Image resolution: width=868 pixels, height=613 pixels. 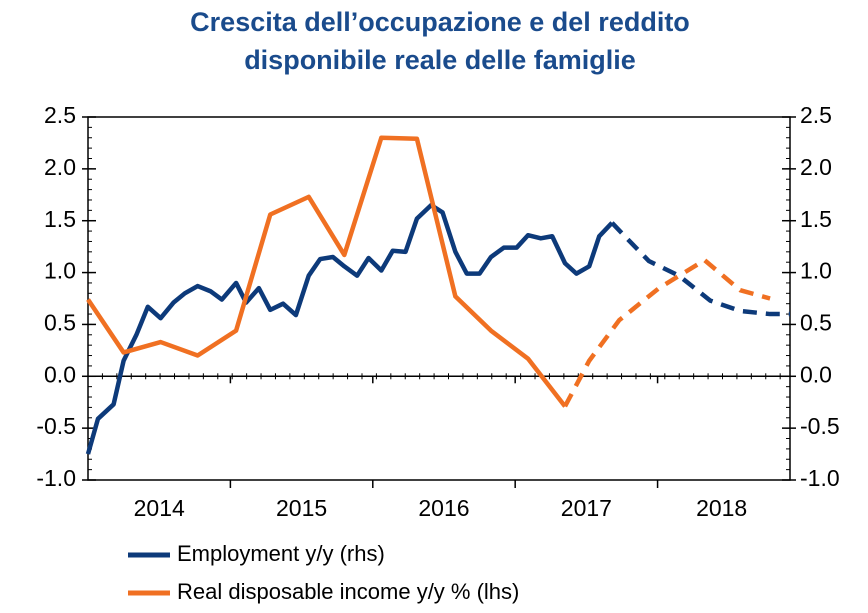 I want to click on x-tick-label: 2015, so click(x=301, y=508).